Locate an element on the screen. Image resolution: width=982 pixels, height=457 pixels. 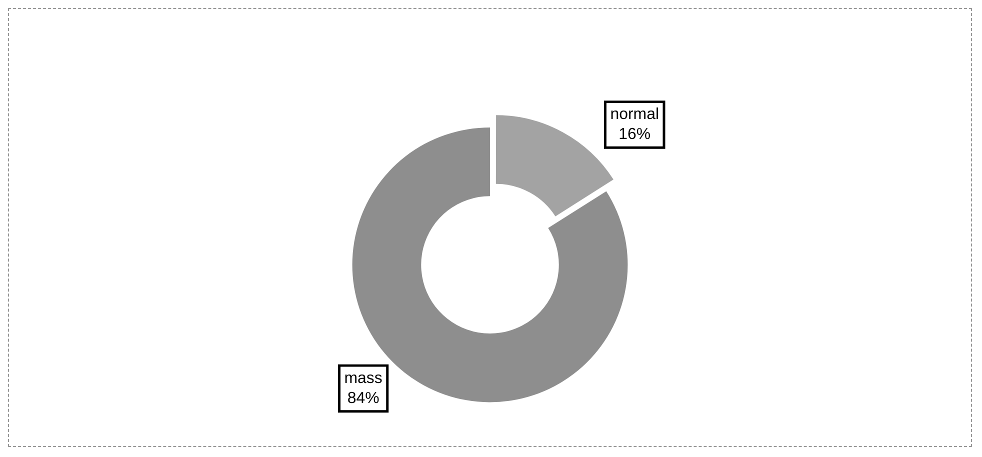
data-label: 84% is located at coordinates (363, 398).